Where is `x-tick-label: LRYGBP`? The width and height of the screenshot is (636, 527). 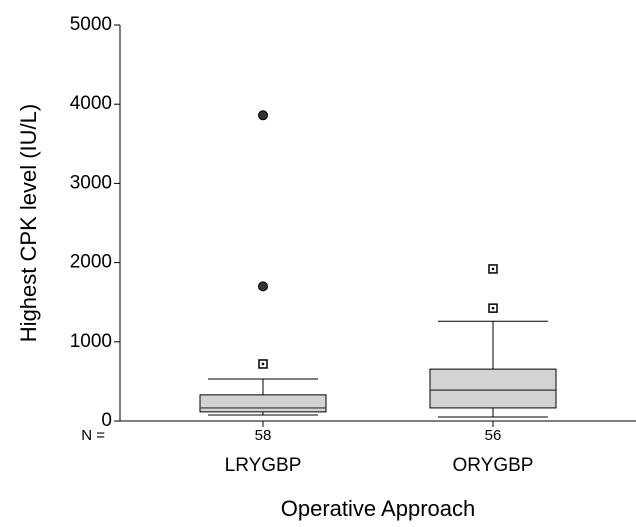 x-tick-label: LRYGBP is located at coordinates (263, 465).